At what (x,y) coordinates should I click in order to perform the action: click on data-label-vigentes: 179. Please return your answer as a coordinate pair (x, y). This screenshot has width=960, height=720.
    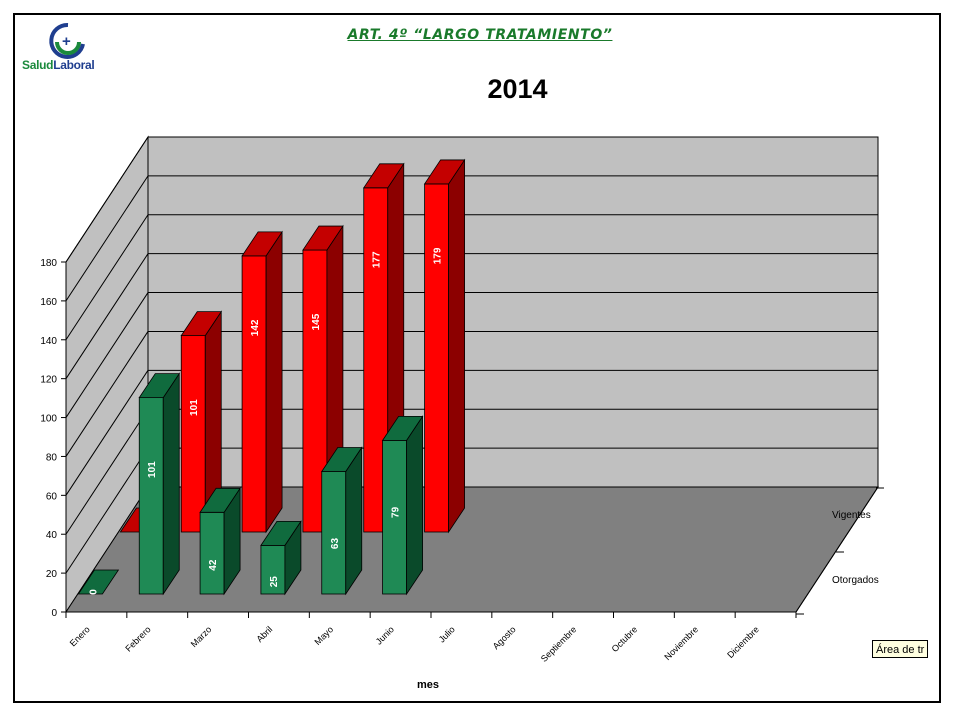
    Looking at the image, I should click on (438, 255).